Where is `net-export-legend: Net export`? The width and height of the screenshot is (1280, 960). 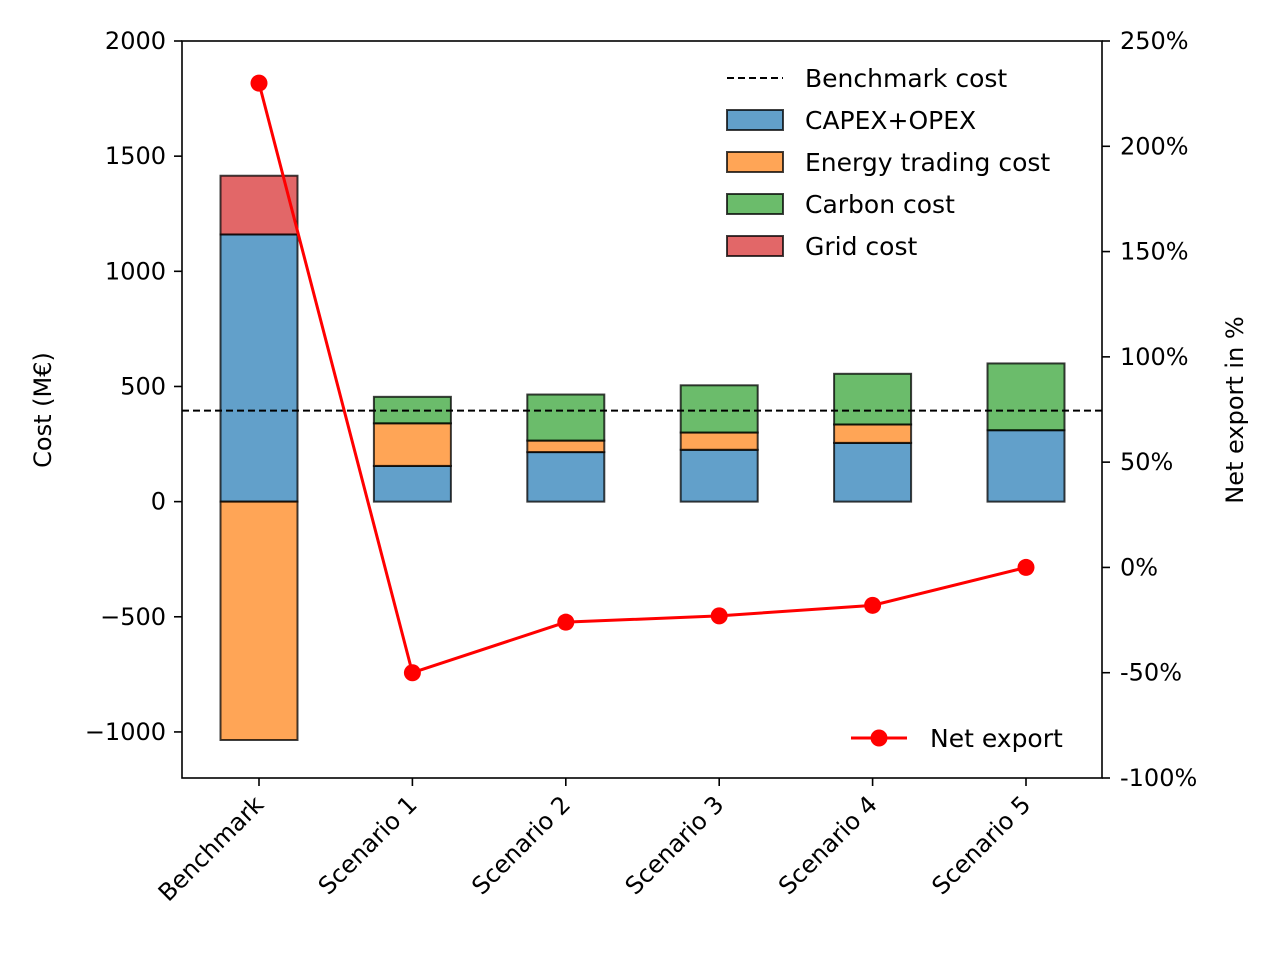 net-export-legend: Net export is located at coordinates (957, 738).